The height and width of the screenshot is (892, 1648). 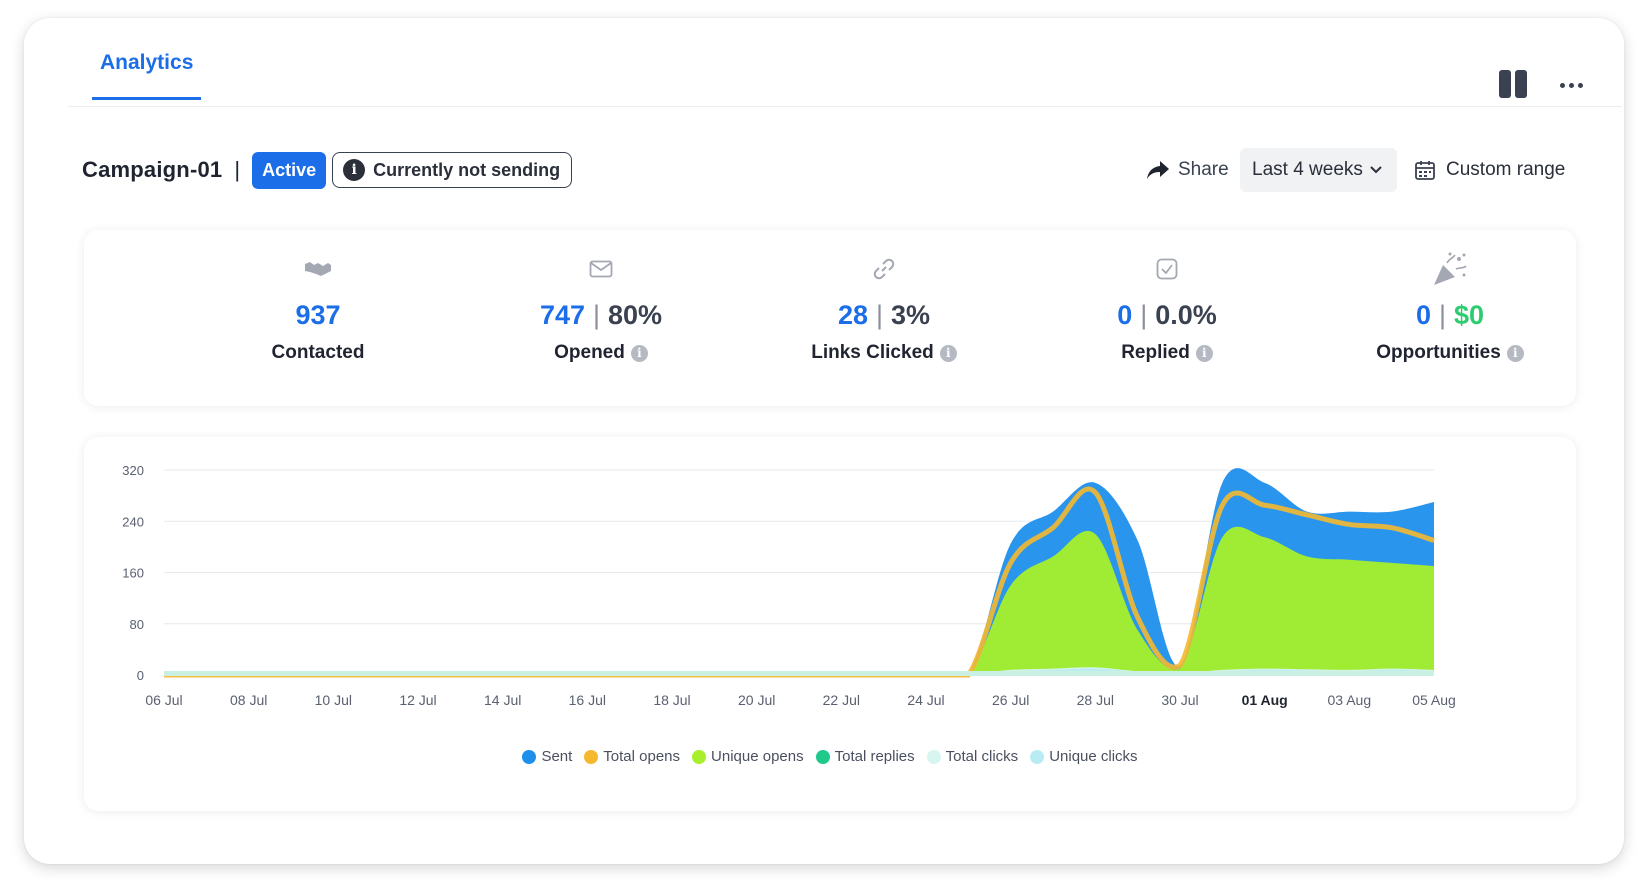 I want to click on x-tick-label: 28 Jul, so click(x=1095, y=700).